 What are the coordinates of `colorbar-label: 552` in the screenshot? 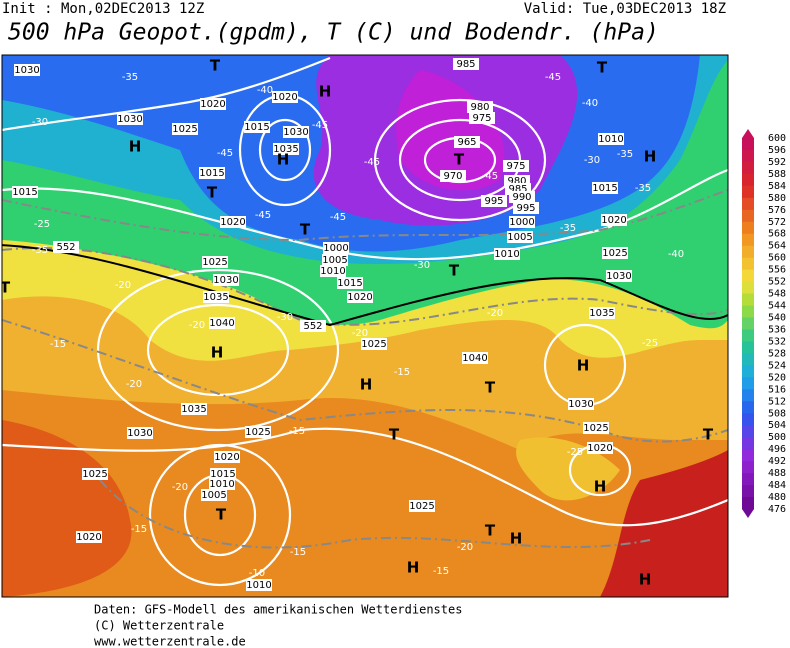 It's located at (777, 282).